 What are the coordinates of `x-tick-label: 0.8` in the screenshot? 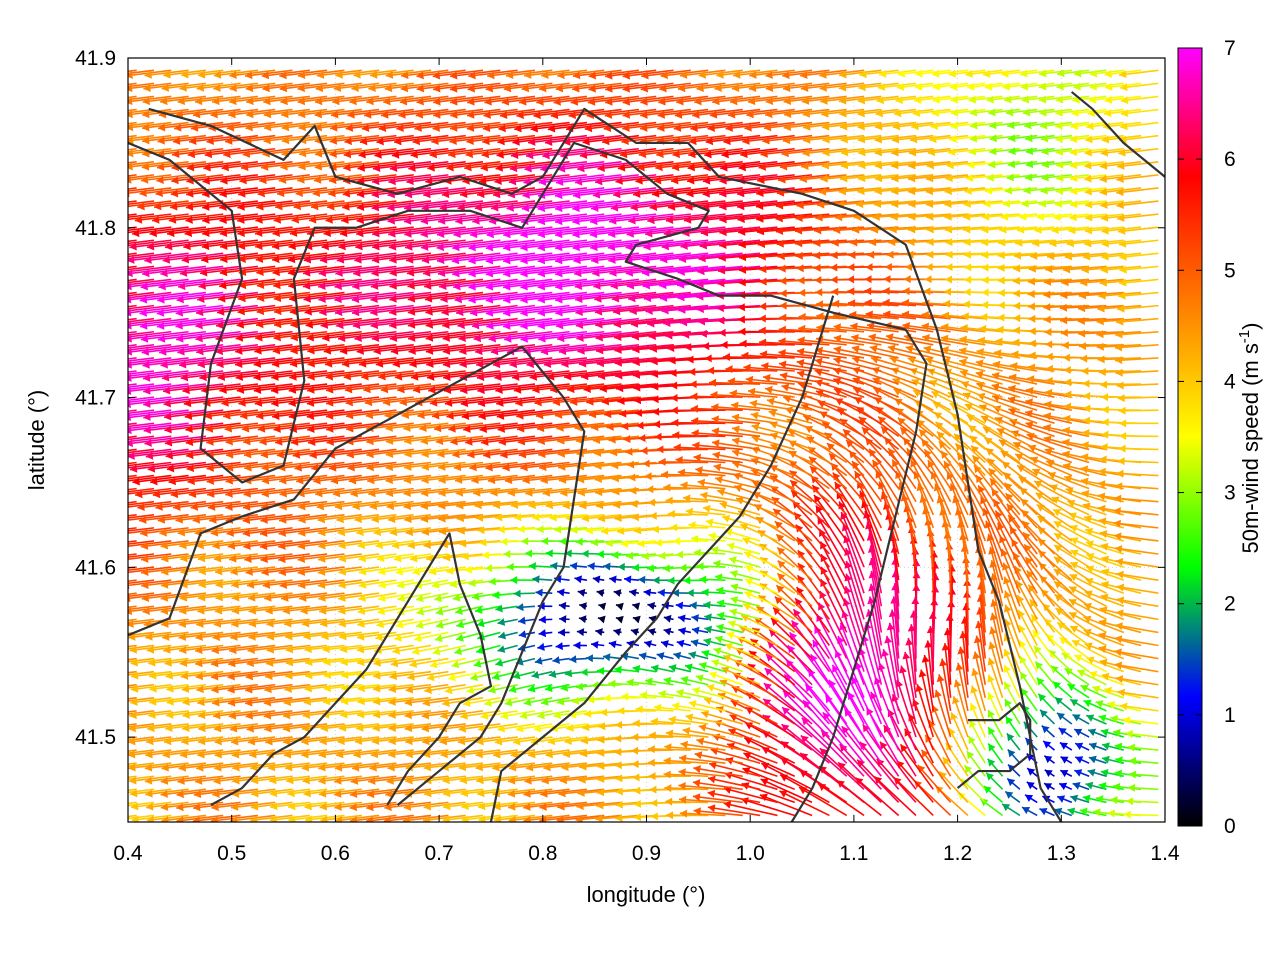 It's located at (542, 853).